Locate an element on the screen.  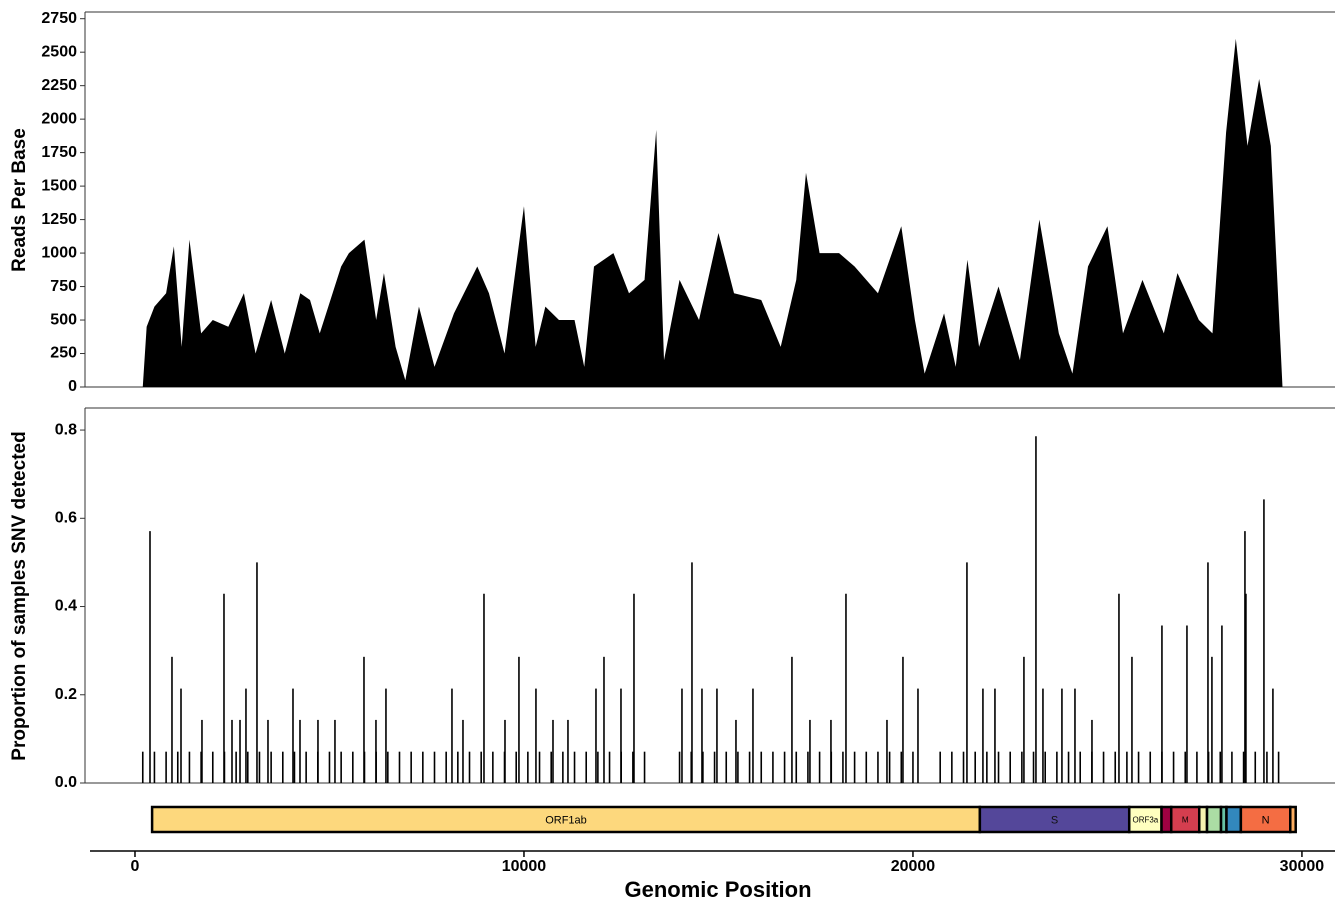
y-tick-label: 2250 is located at coordinates (59, 85).